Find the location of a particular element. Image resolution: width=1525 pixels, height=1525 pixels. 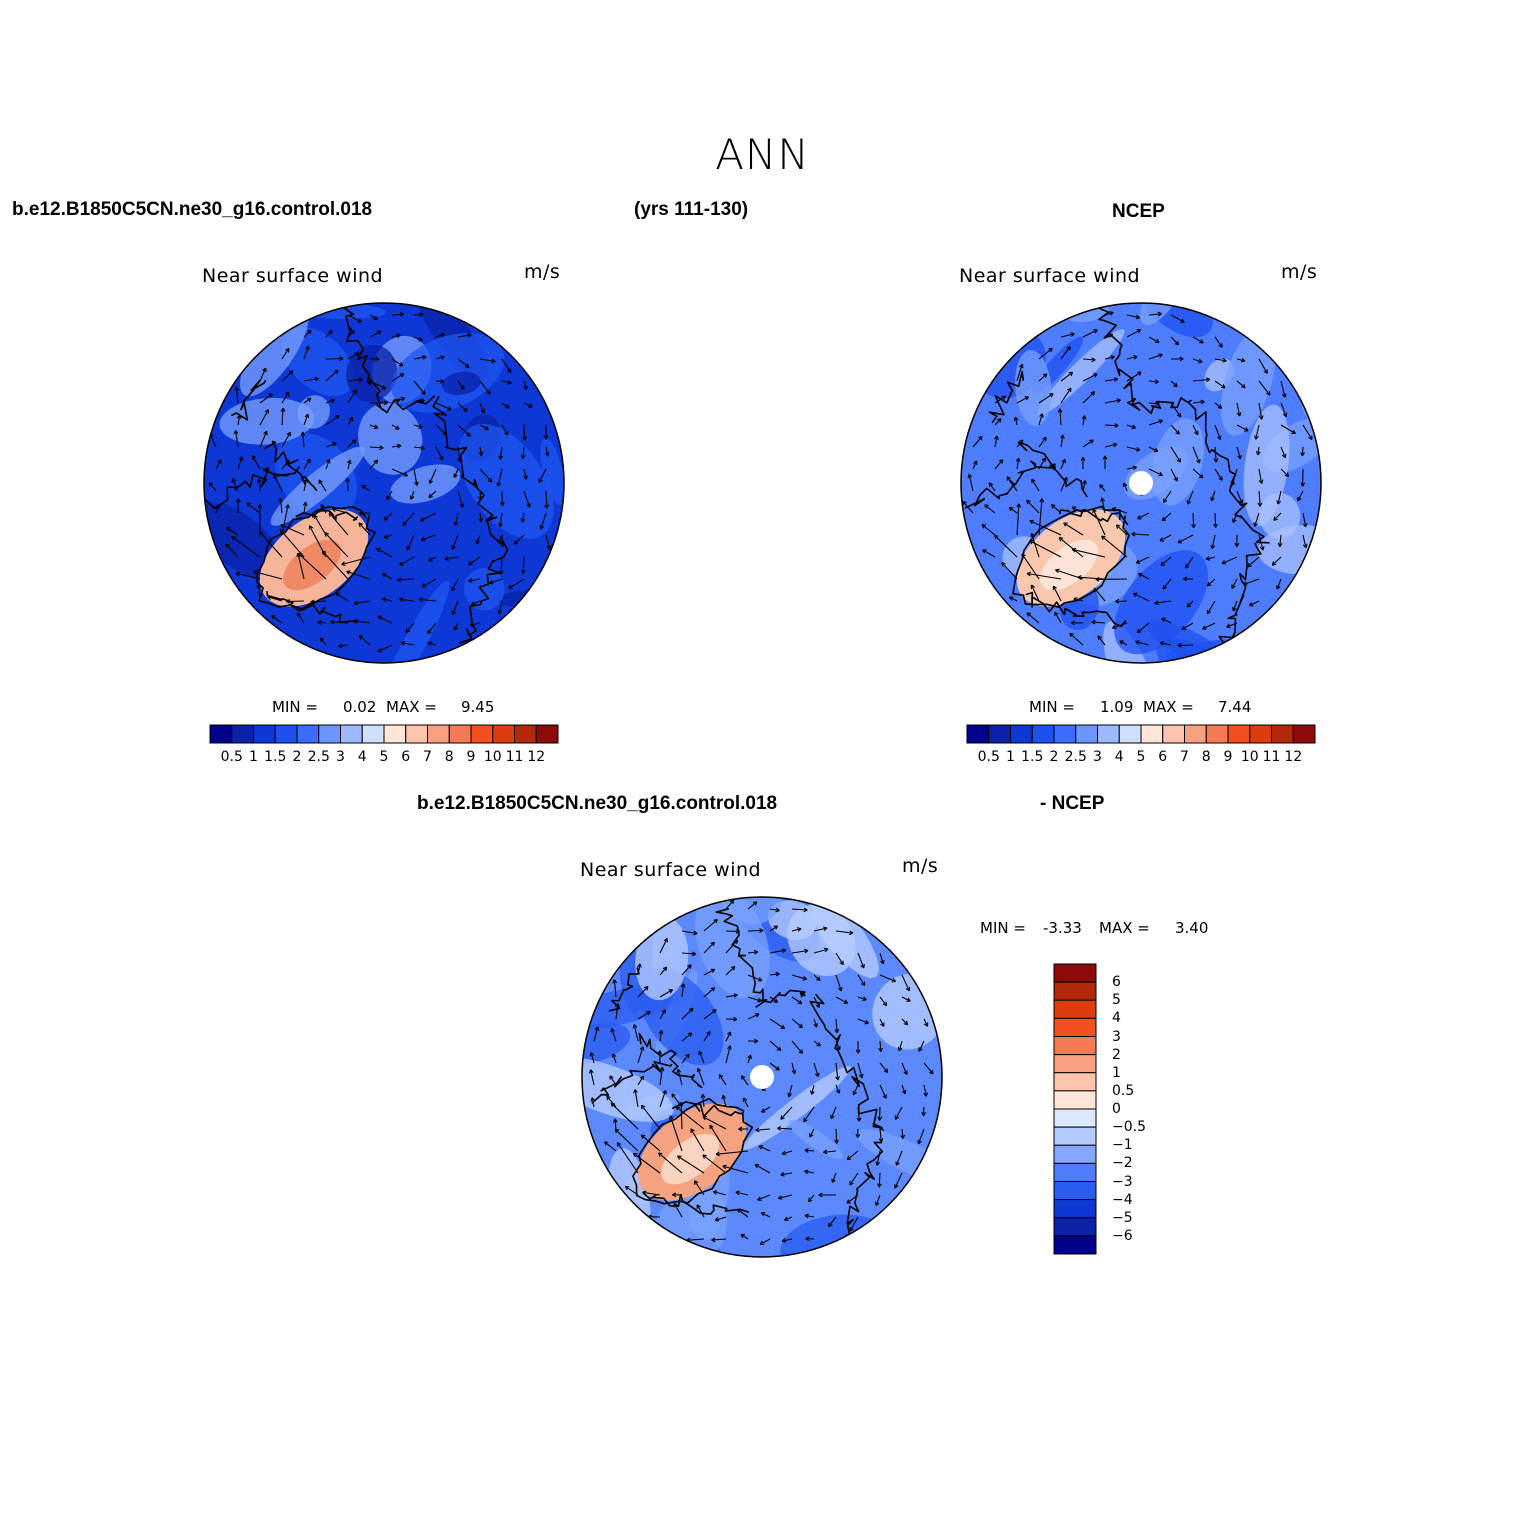

diff-min-value: -3.33 is located at coordinates (1062, 928).